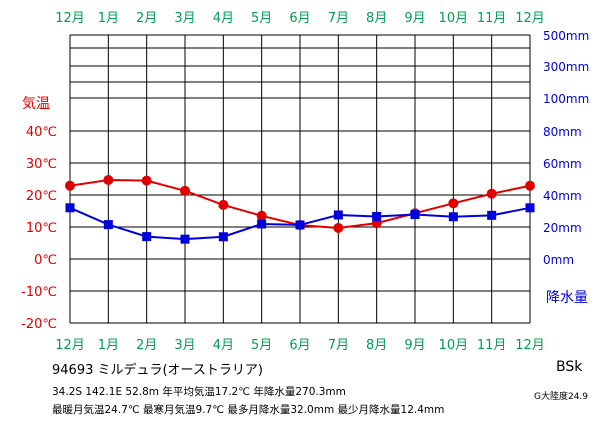  I want to click on climate-class: BSk, so click(569, 367).